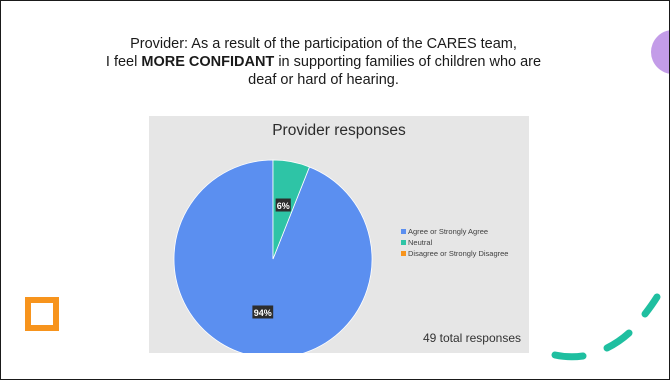 This screenshot has height=380, width=670. Describe the element at coordinates (123, 62) in the screenshot. I see `heading-line-2-prefix: I feel` at that location.